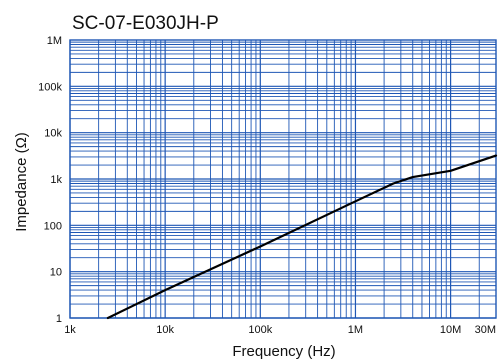  Describe the element at coordinates (56, 273) in the screenshot. I see `y-tick-label: 10` at that location.